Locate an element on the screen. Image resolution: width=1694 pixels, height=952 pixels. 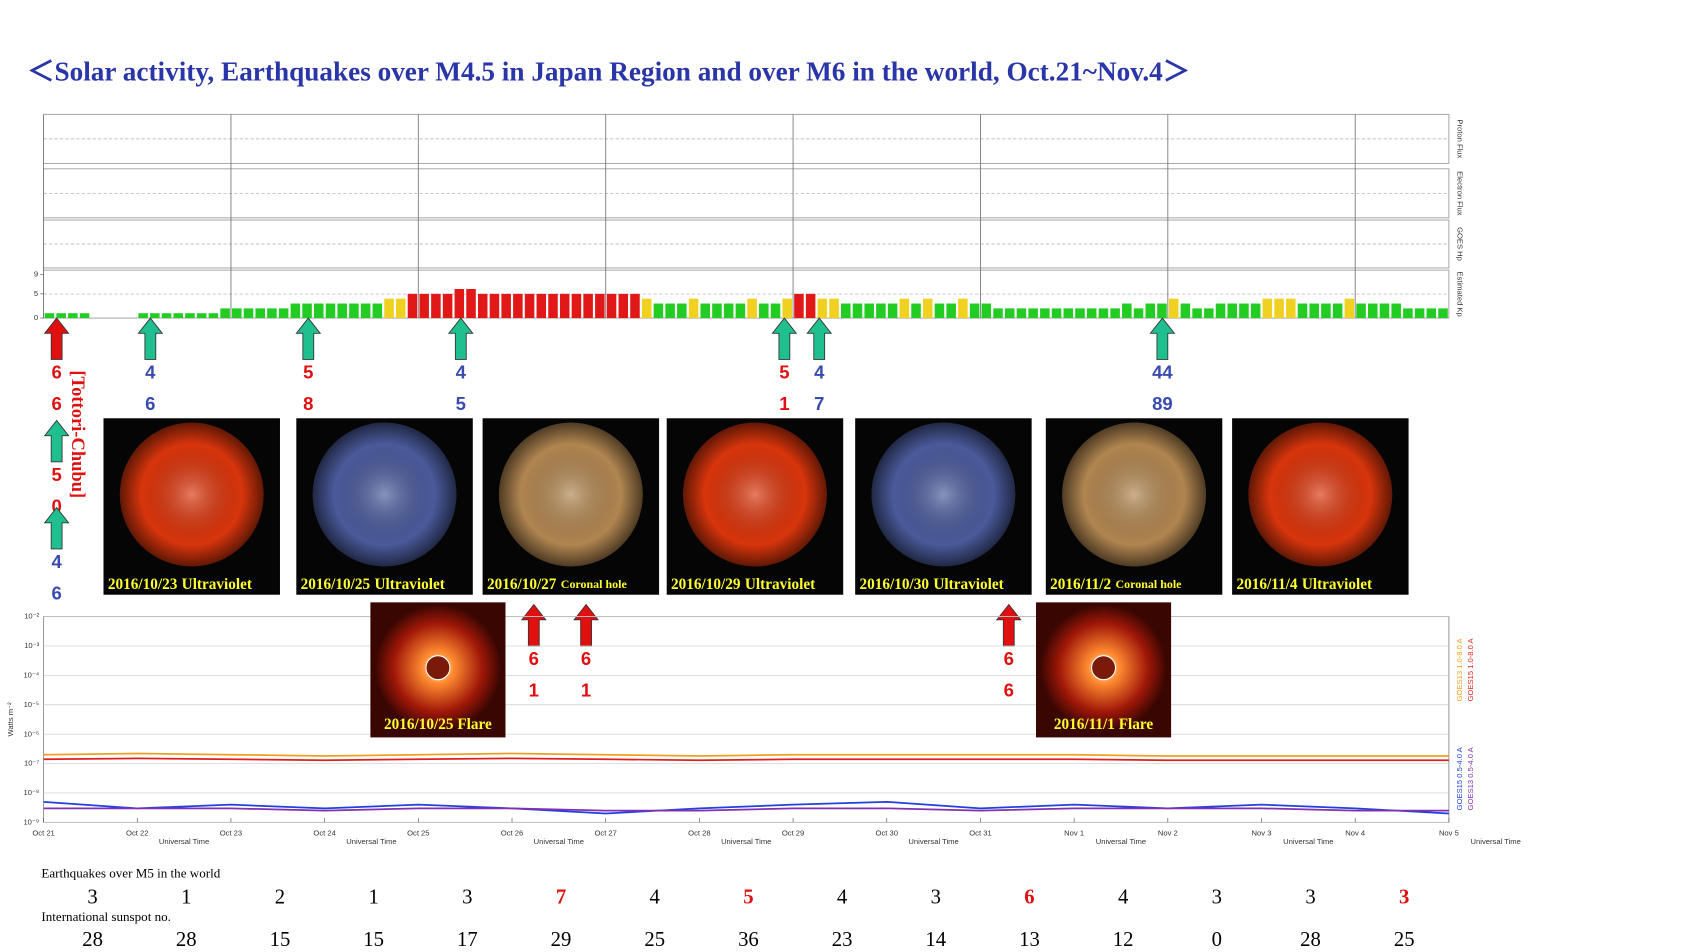
quake-count: 7 is located at coordinates (561, 897).